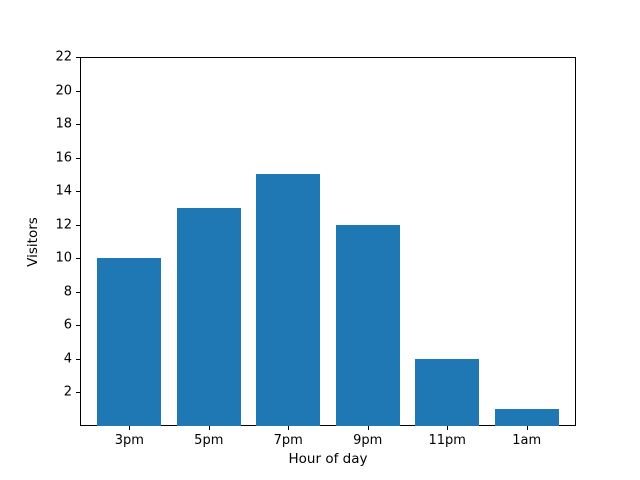 The image size is (640, 480). Describe the element at coordinates (63, 258) in the screenshot. I see `y-tick-label: 10` at that location.